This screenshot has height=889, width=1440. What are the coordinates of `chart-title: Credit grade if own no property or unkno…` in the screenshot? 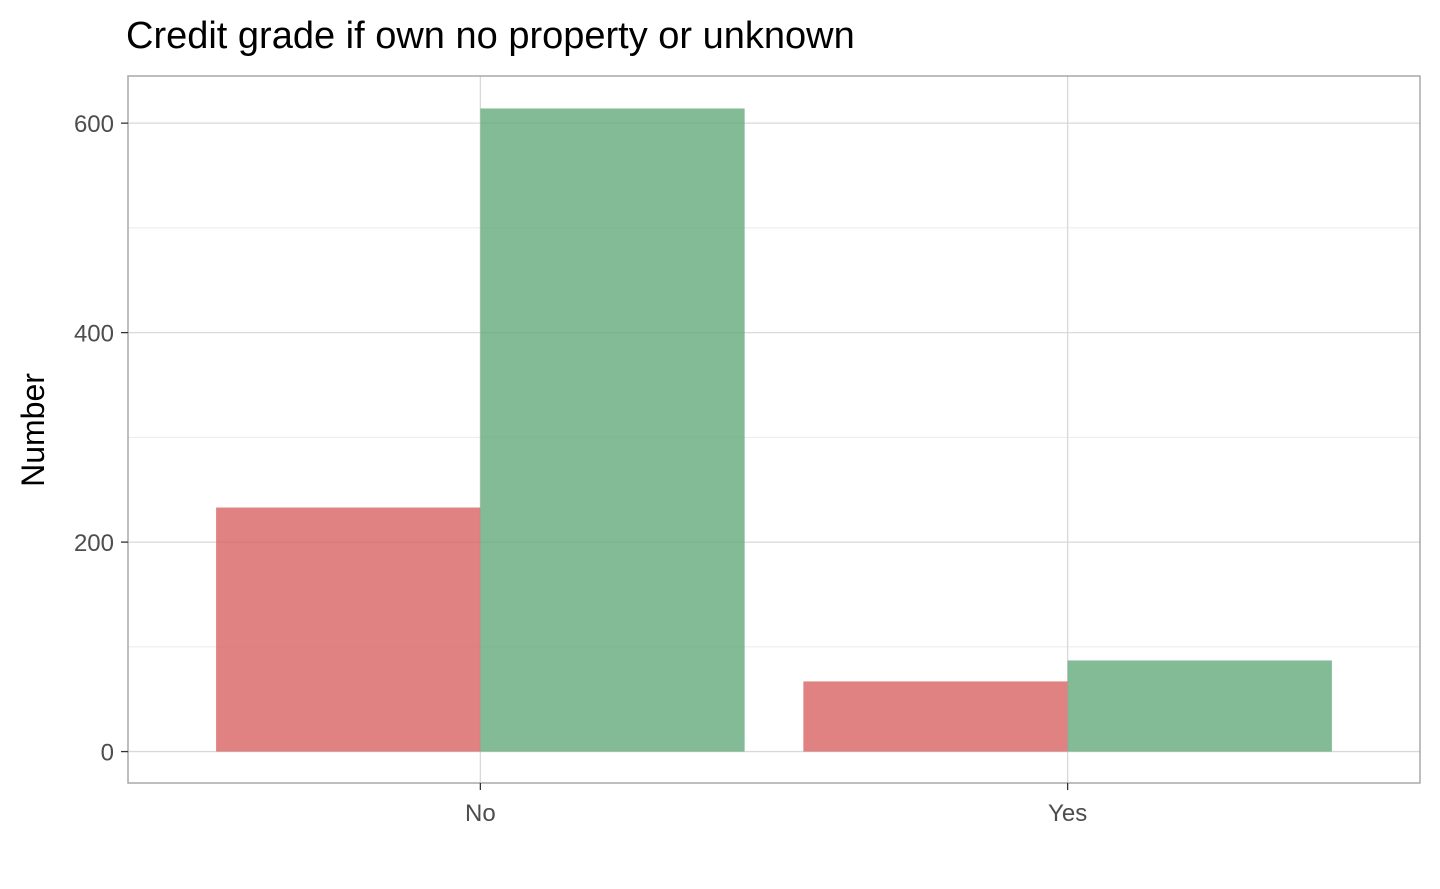 It's located at (490, 36).